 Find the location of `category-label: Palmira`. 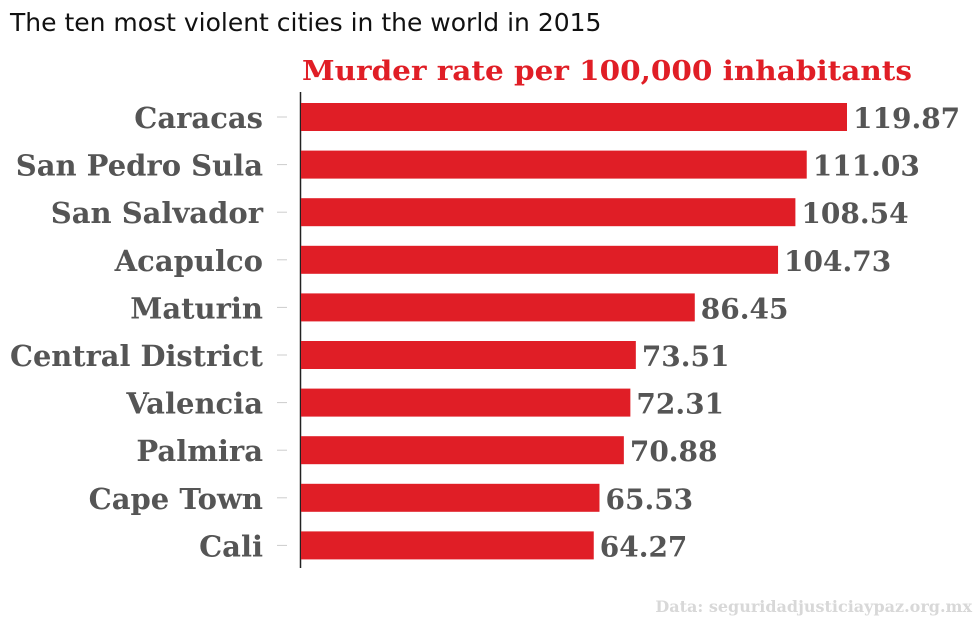

category-label: Palmira is located at coordinates (199, 451).